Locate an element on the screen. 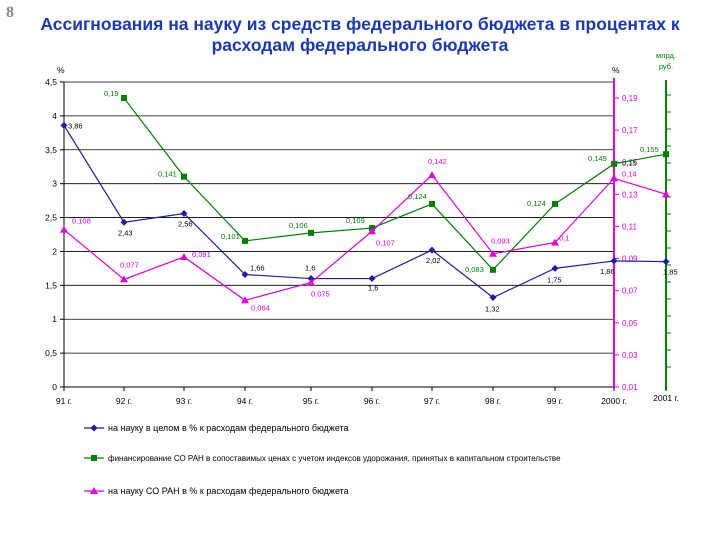 The image size is (720, 540). right-axis-tick-label: 0,03 is located at coordinates (630, 355).